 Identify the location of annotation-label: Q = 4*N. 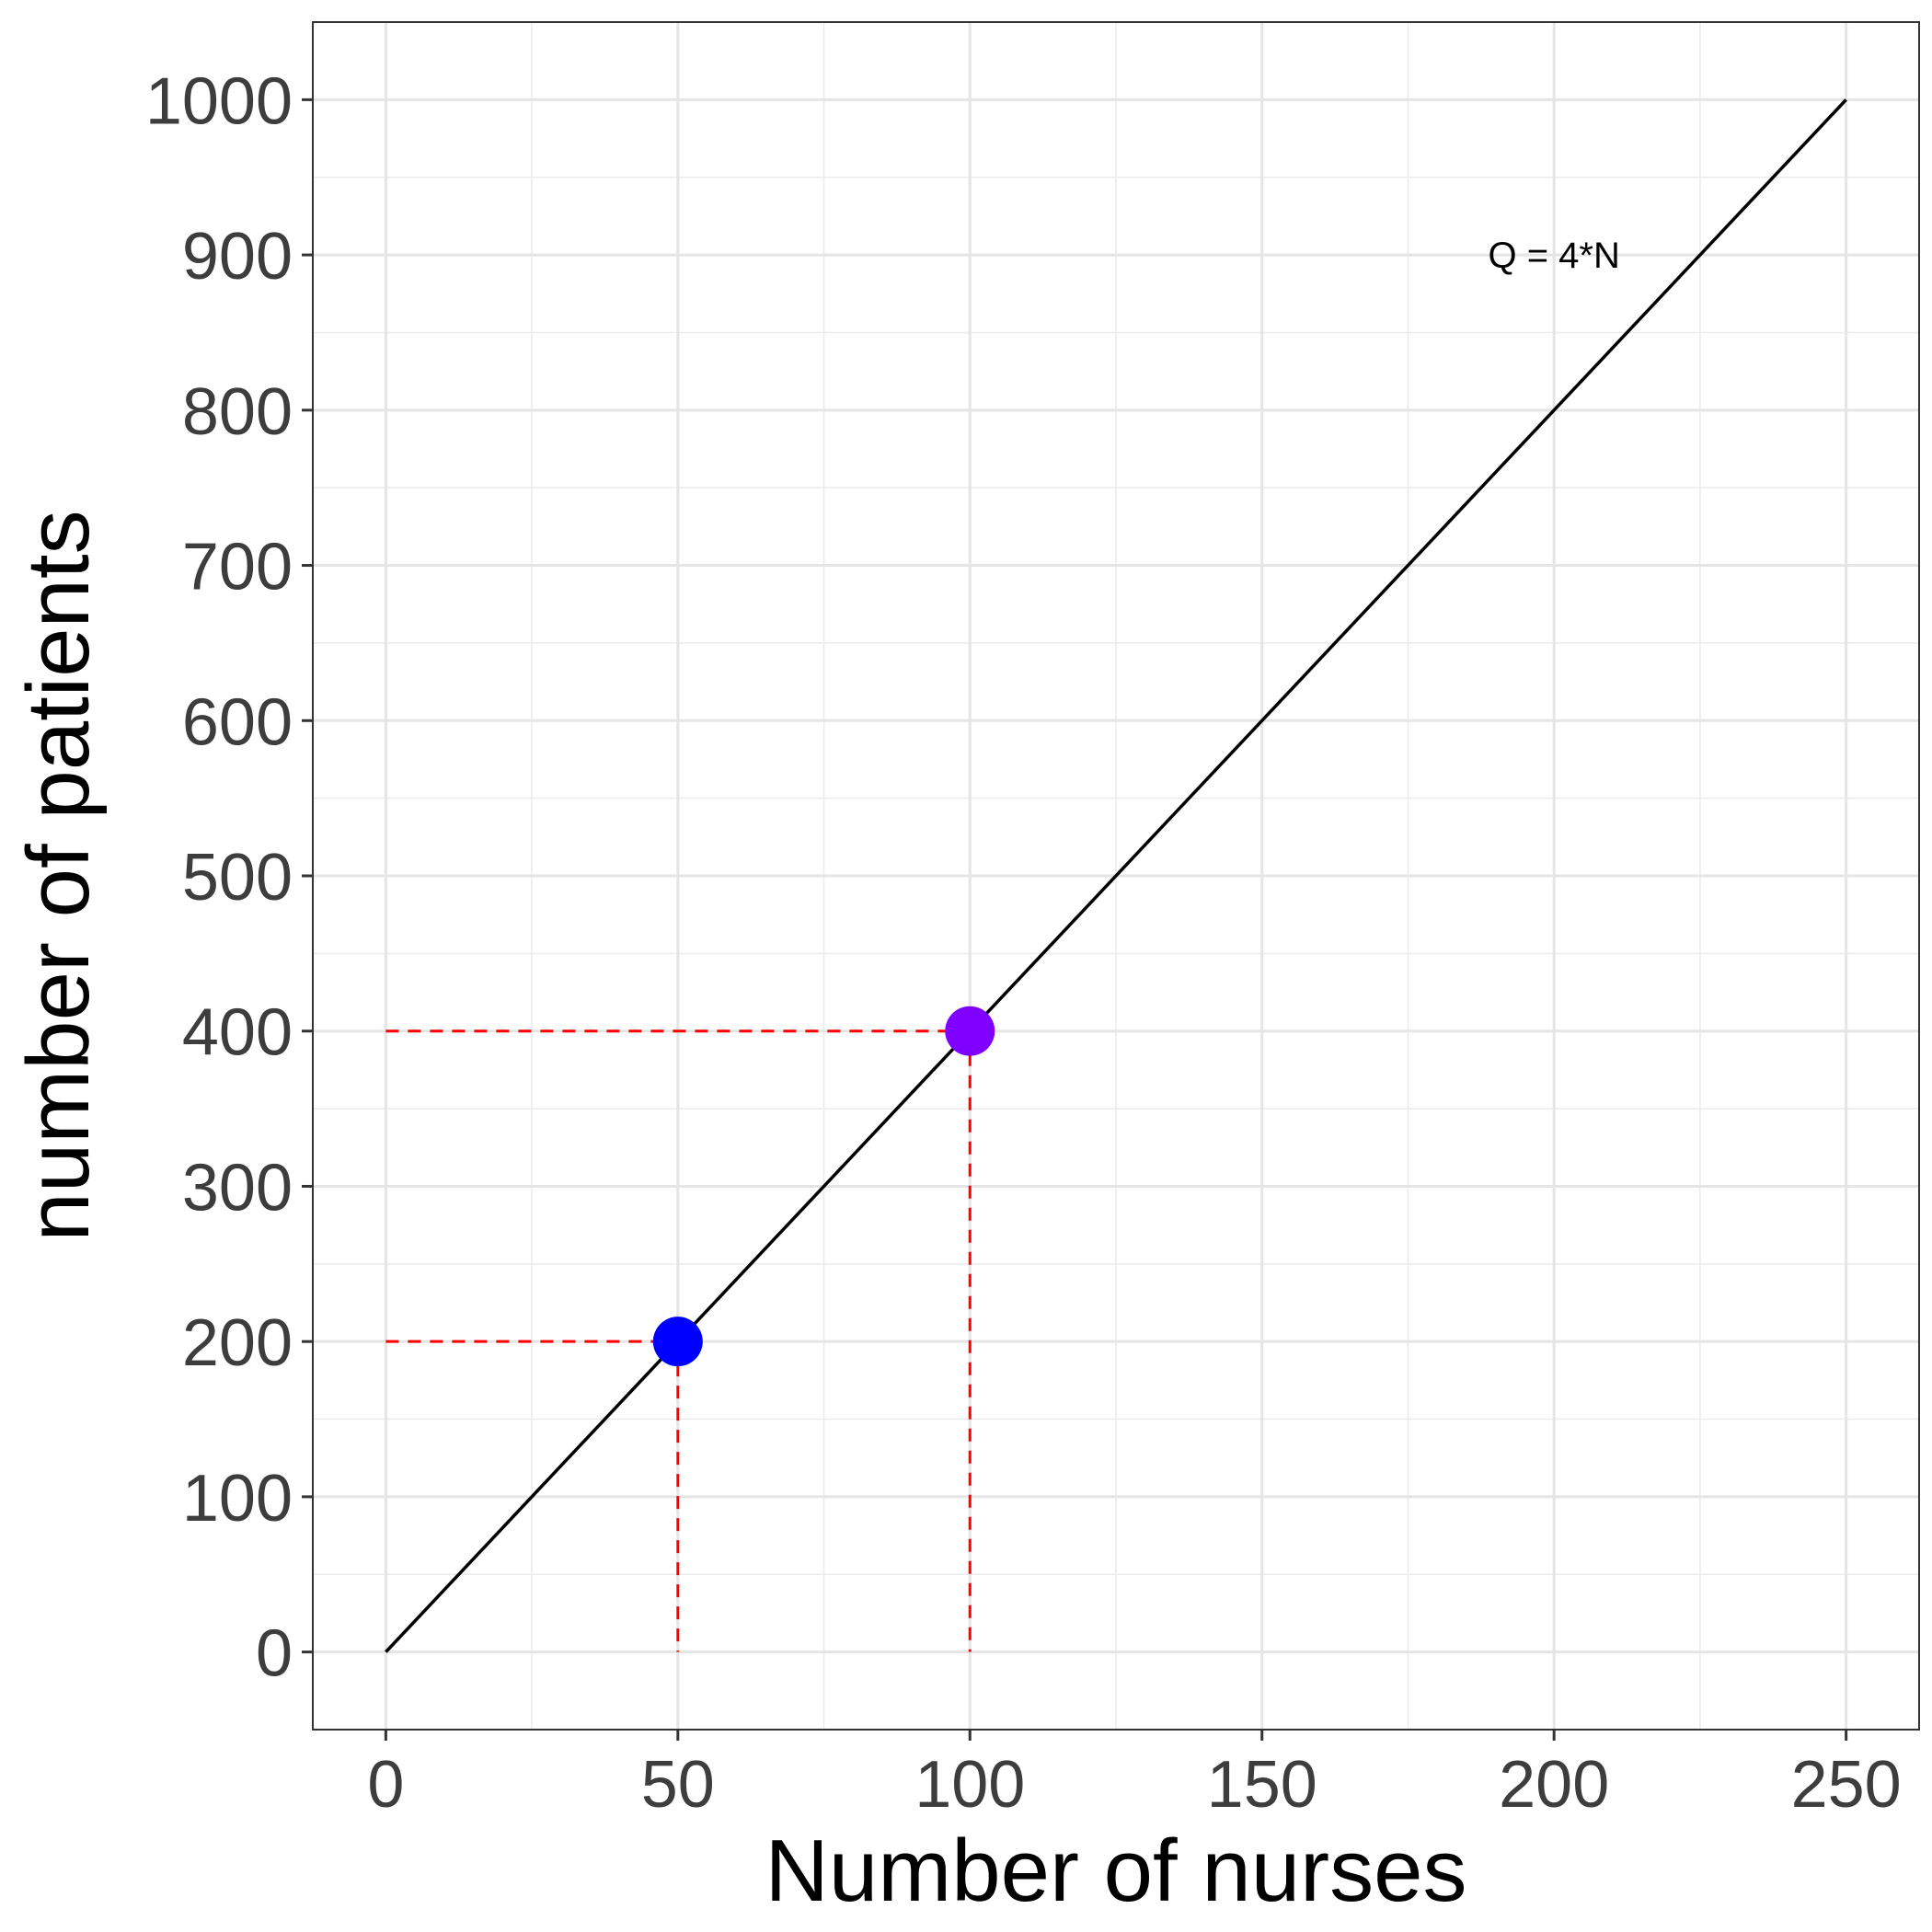
(1553, 256).